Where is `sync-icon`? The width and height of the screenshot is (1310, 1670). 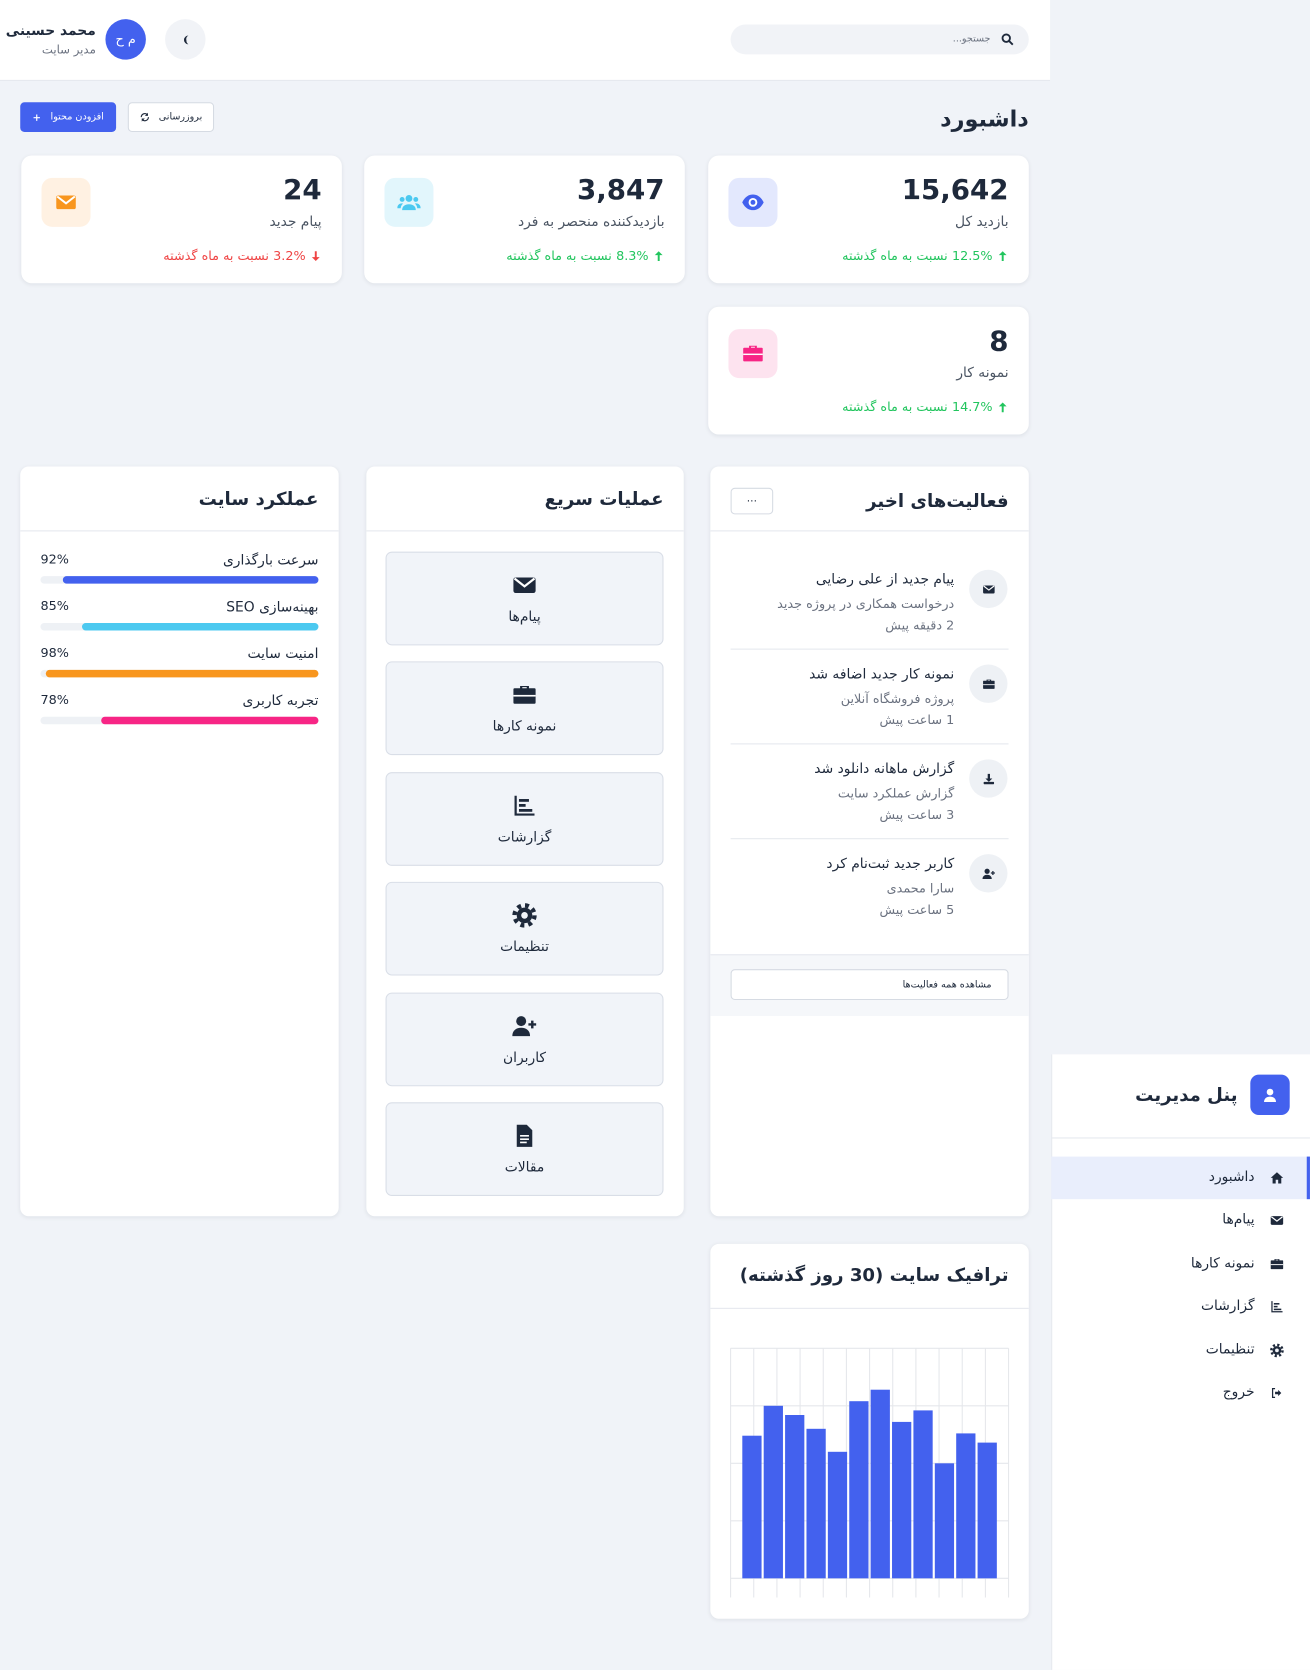 sync-icon is located at coordinates (145, 117).